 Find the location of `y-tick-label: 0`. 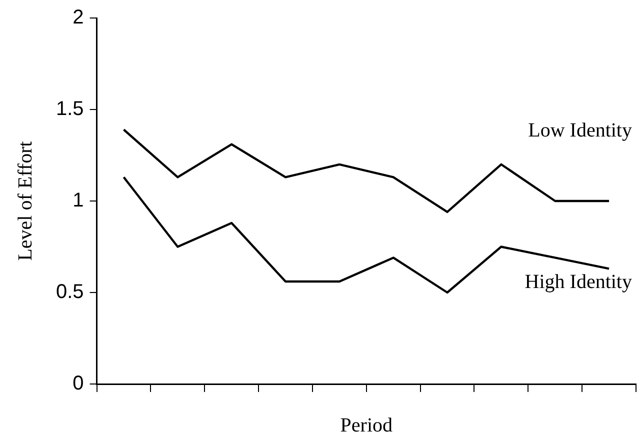

y-tick-label: 0 is located at coordinates (78, 383).